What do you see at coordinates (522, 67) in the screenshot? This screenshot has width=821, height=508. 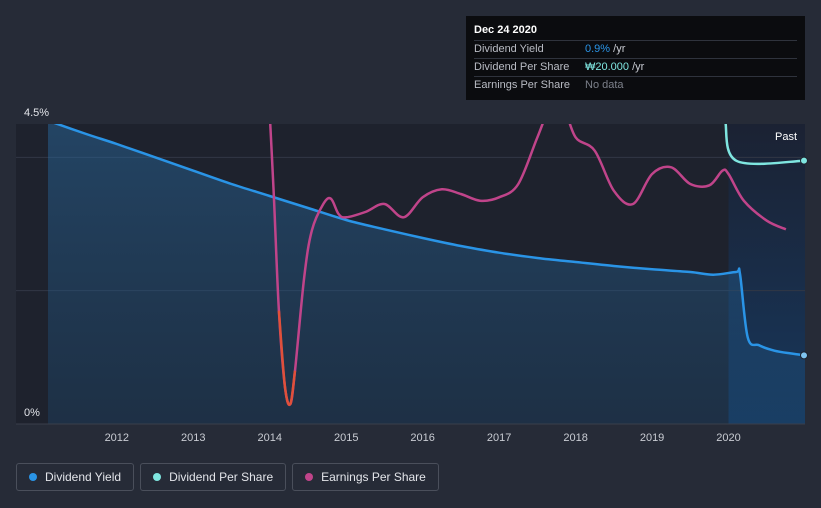 I see `tooltip-row-label: Dividend Per Share` at bounding box center [522, 67].